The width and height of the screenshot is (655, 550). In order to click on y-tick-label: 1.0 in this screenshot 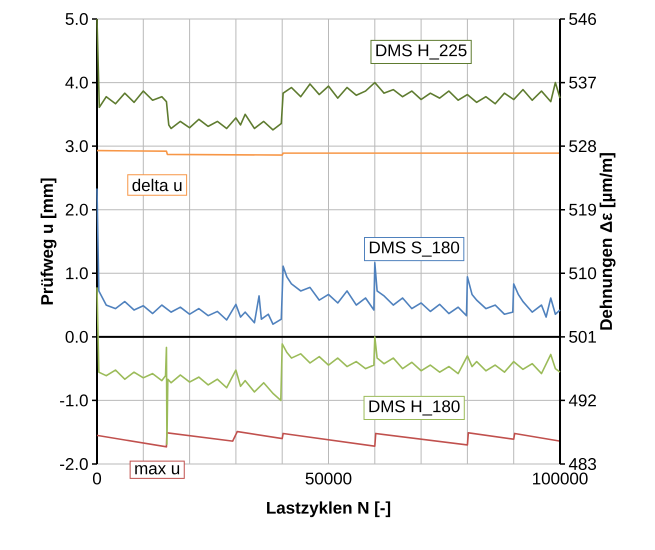, I will do `click(77, 273)`.